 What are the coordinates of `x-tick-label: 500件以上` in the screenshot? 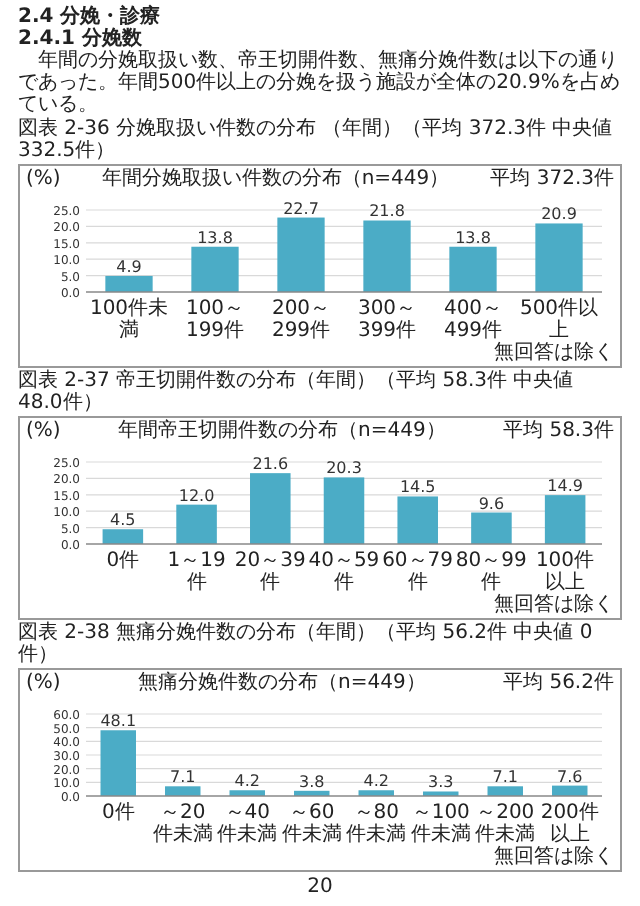 It's located at (559, 320).